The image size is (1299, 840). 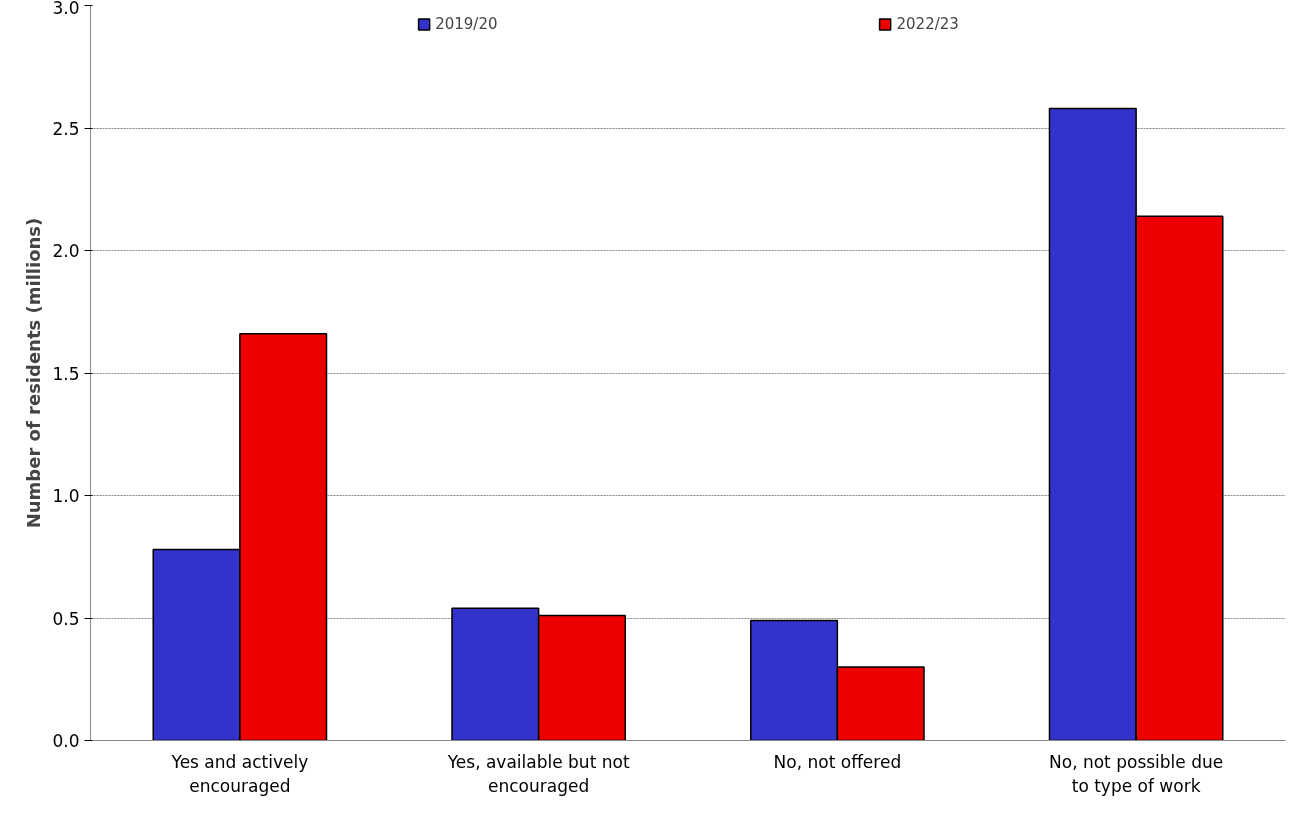 What do you see at coordinates (66, 496) in the screenshot?
I see `y-tick-label: 1.0` at bounding box center [66, 496].